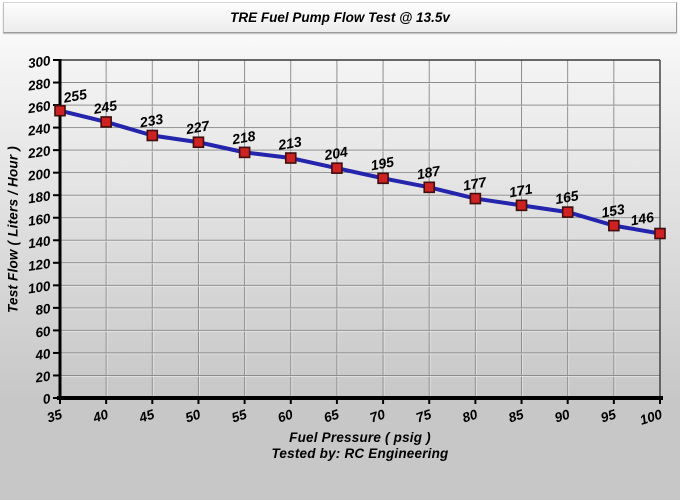  Describe the element at coordinates (198, 127) in the screenshot. I see `point-label: 227` at that location.